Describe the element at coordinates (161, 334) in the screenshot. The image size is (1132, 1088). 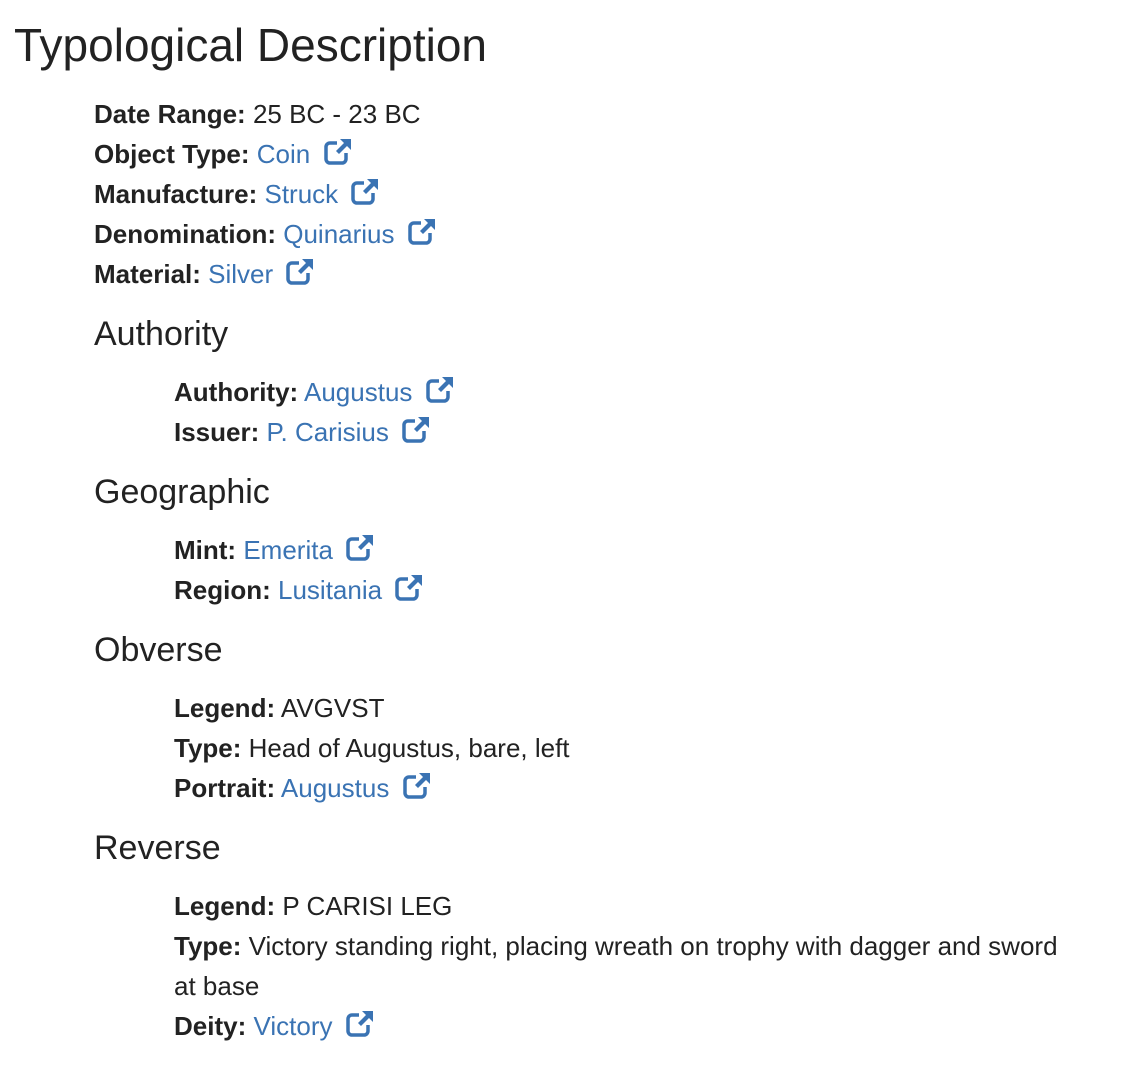
I see `section-heading-authority: Authority` at that location.